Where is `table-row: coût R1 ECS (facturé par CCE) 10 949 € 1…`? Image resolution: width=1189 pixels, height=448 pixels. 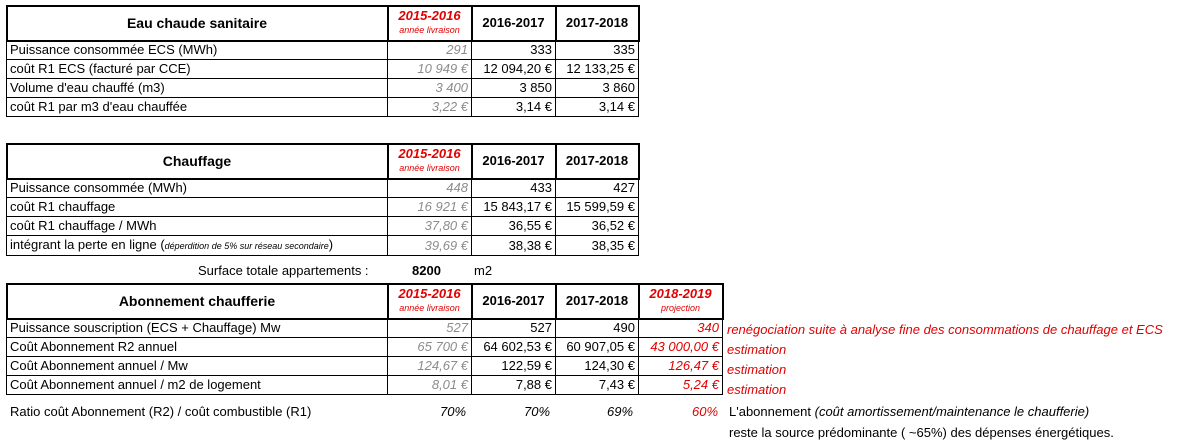
table-row: coût R1 ECS (facturé par CCE) 10 949 € 1… is located at coordinates (322, 69).